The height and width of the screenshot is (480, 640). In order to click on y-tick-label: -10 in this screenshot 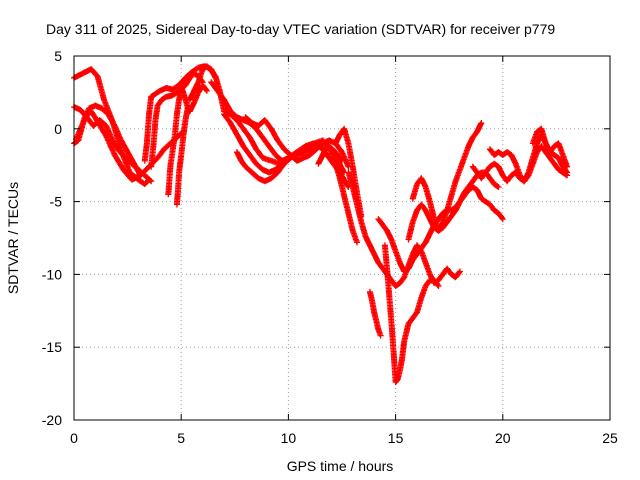, I will do `click(52, 274)`.